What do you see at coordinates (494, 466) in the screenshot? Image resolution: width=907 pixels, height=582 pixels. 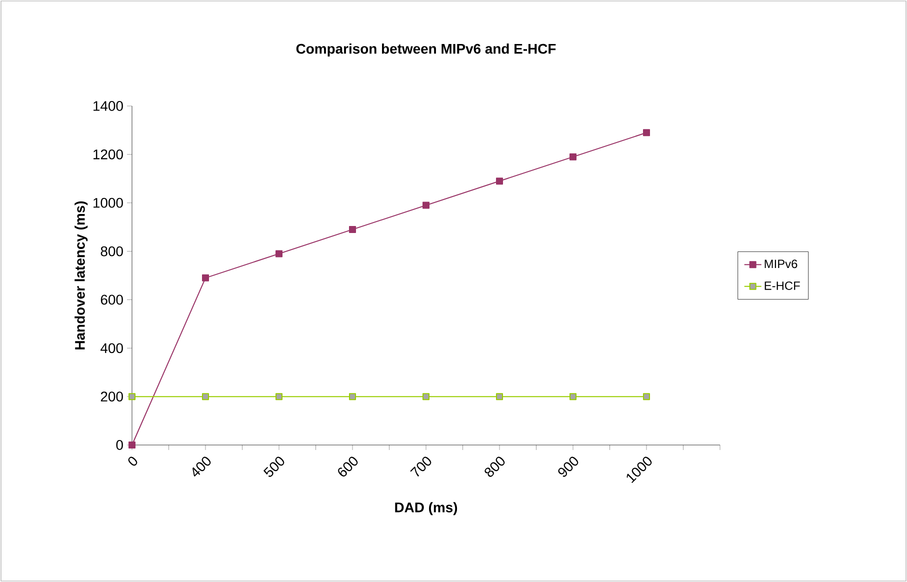 I see `x-tick-label: 800` at bounding box center [494, 466].